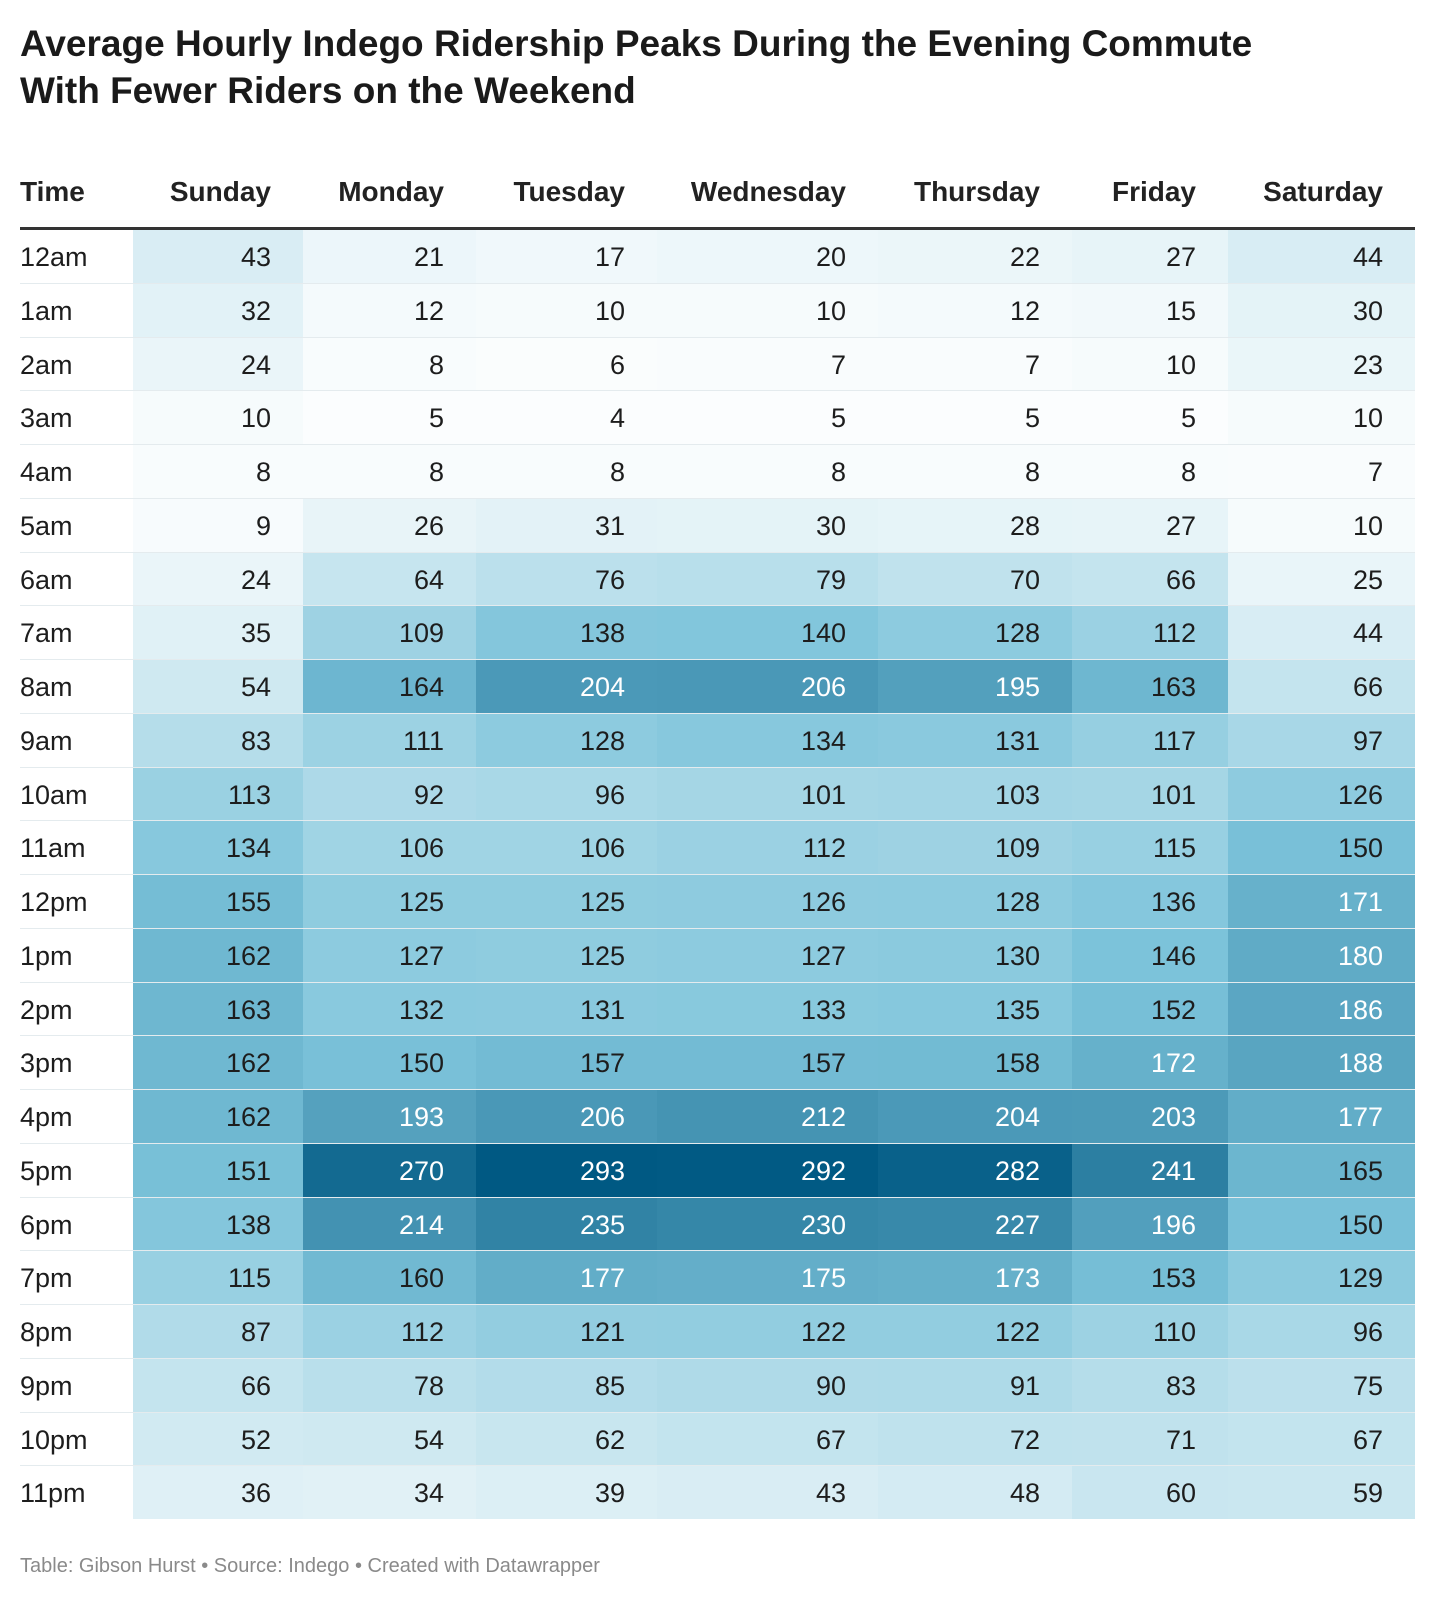  Describe the element at coordinates (566, 1009) in the screenshot. I see `heat-cell-tuesday: 131` at that location.